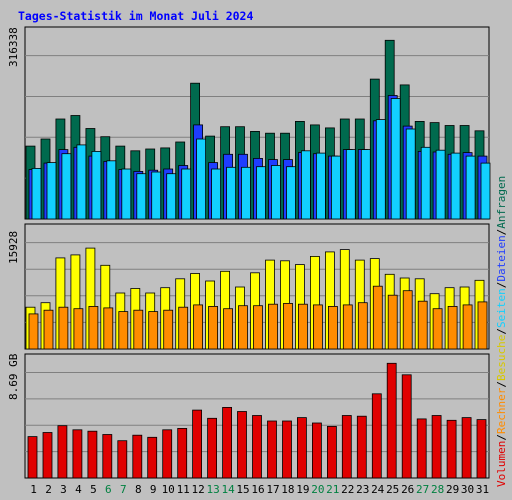  I want to click on legend-volumen: Volumen, so click(501, 464).